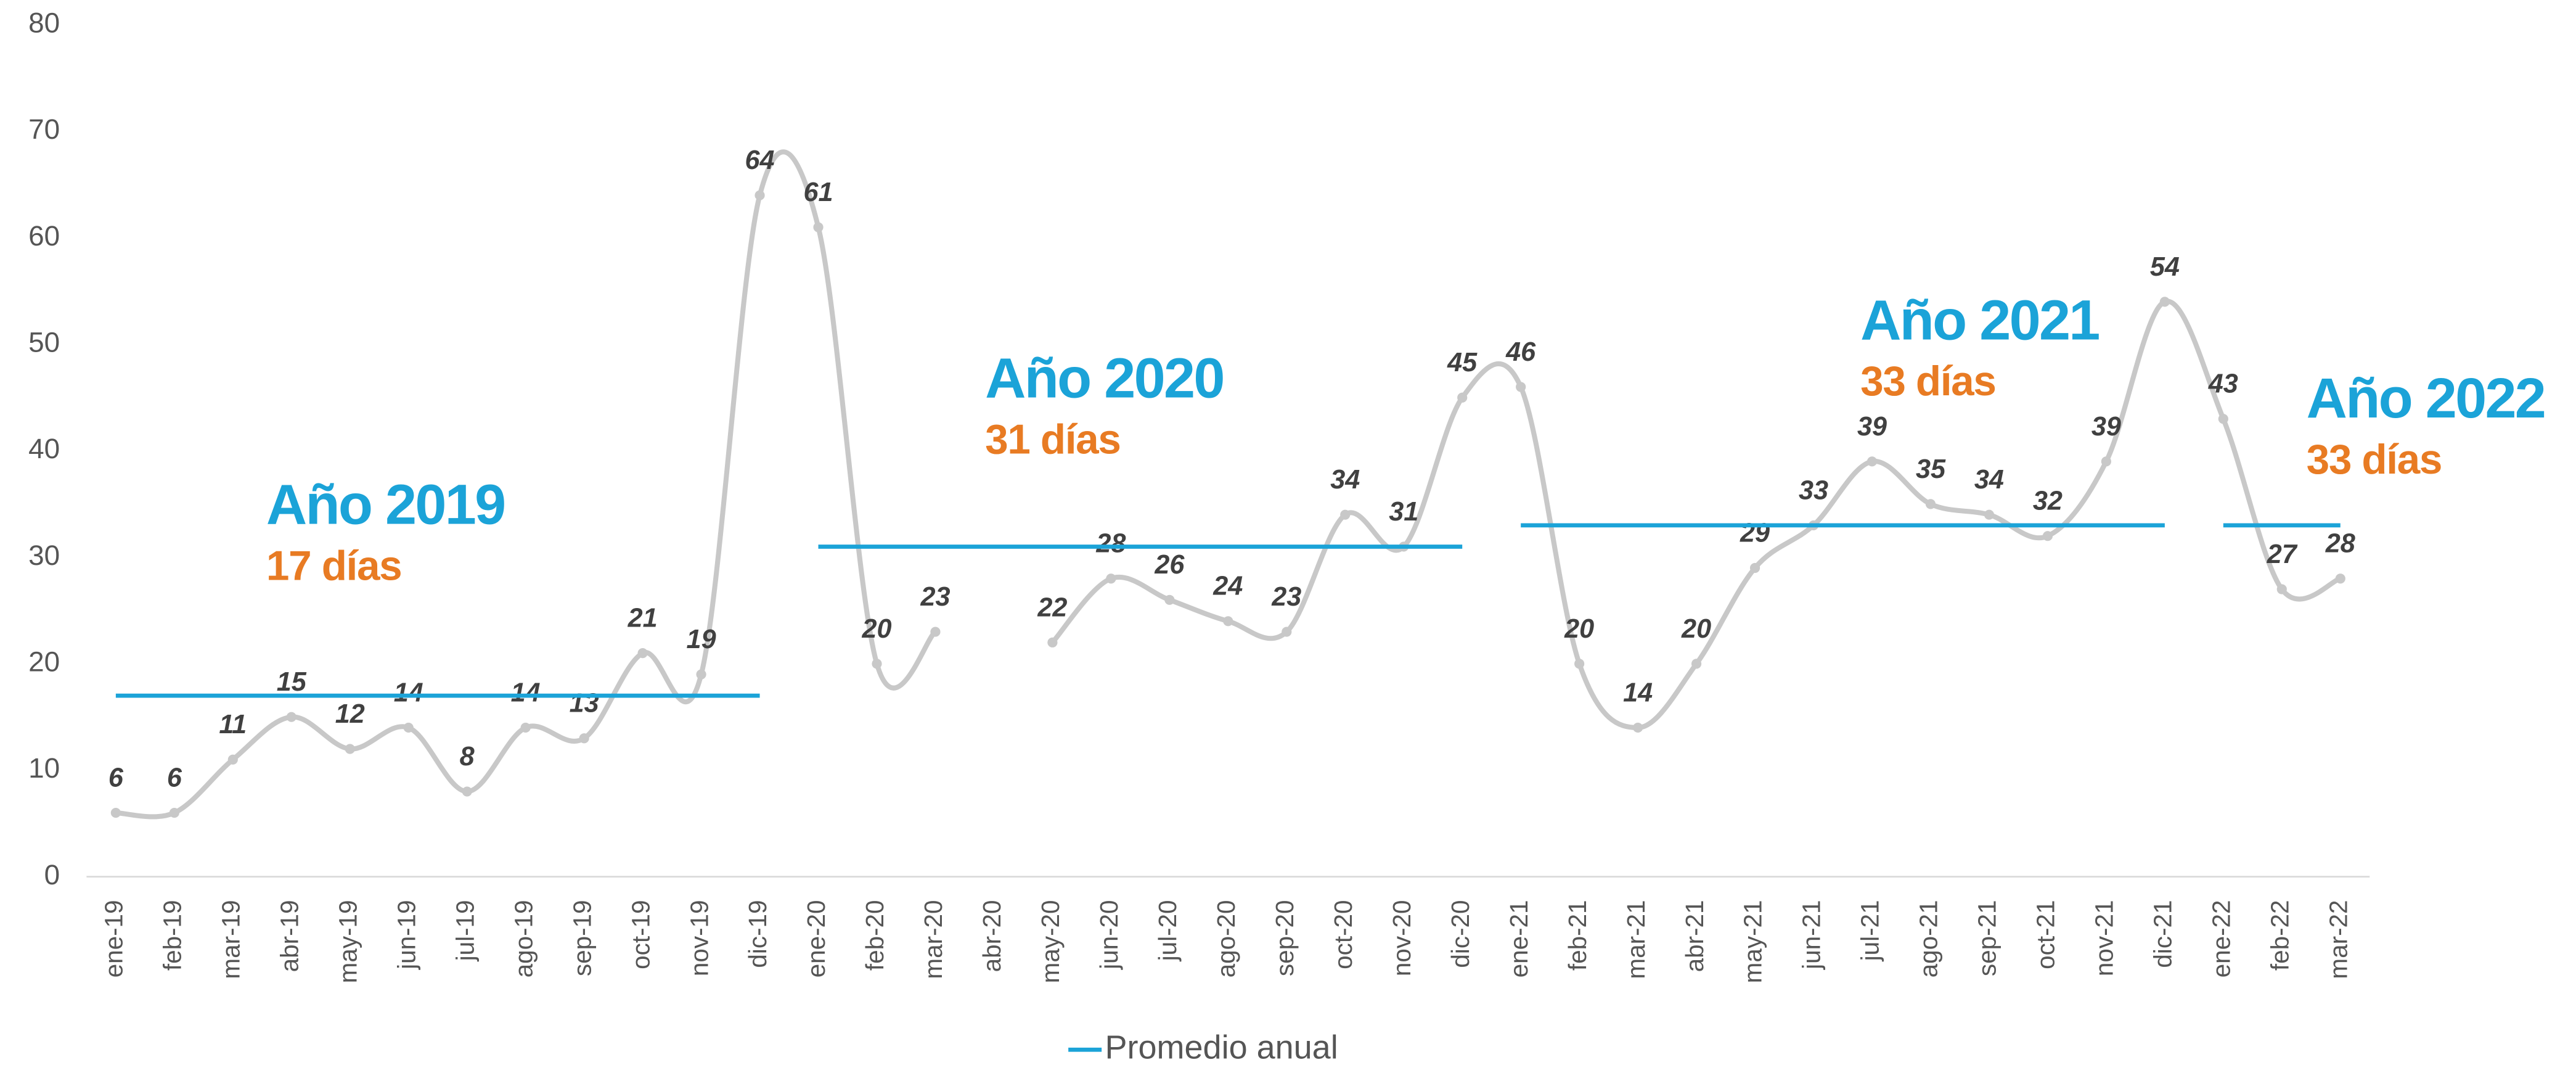  What do you see at coordinates (1052, 439) in the screenshot?
I see `annotation-subtitle: 31 días` at bounding box center [1052, 439].